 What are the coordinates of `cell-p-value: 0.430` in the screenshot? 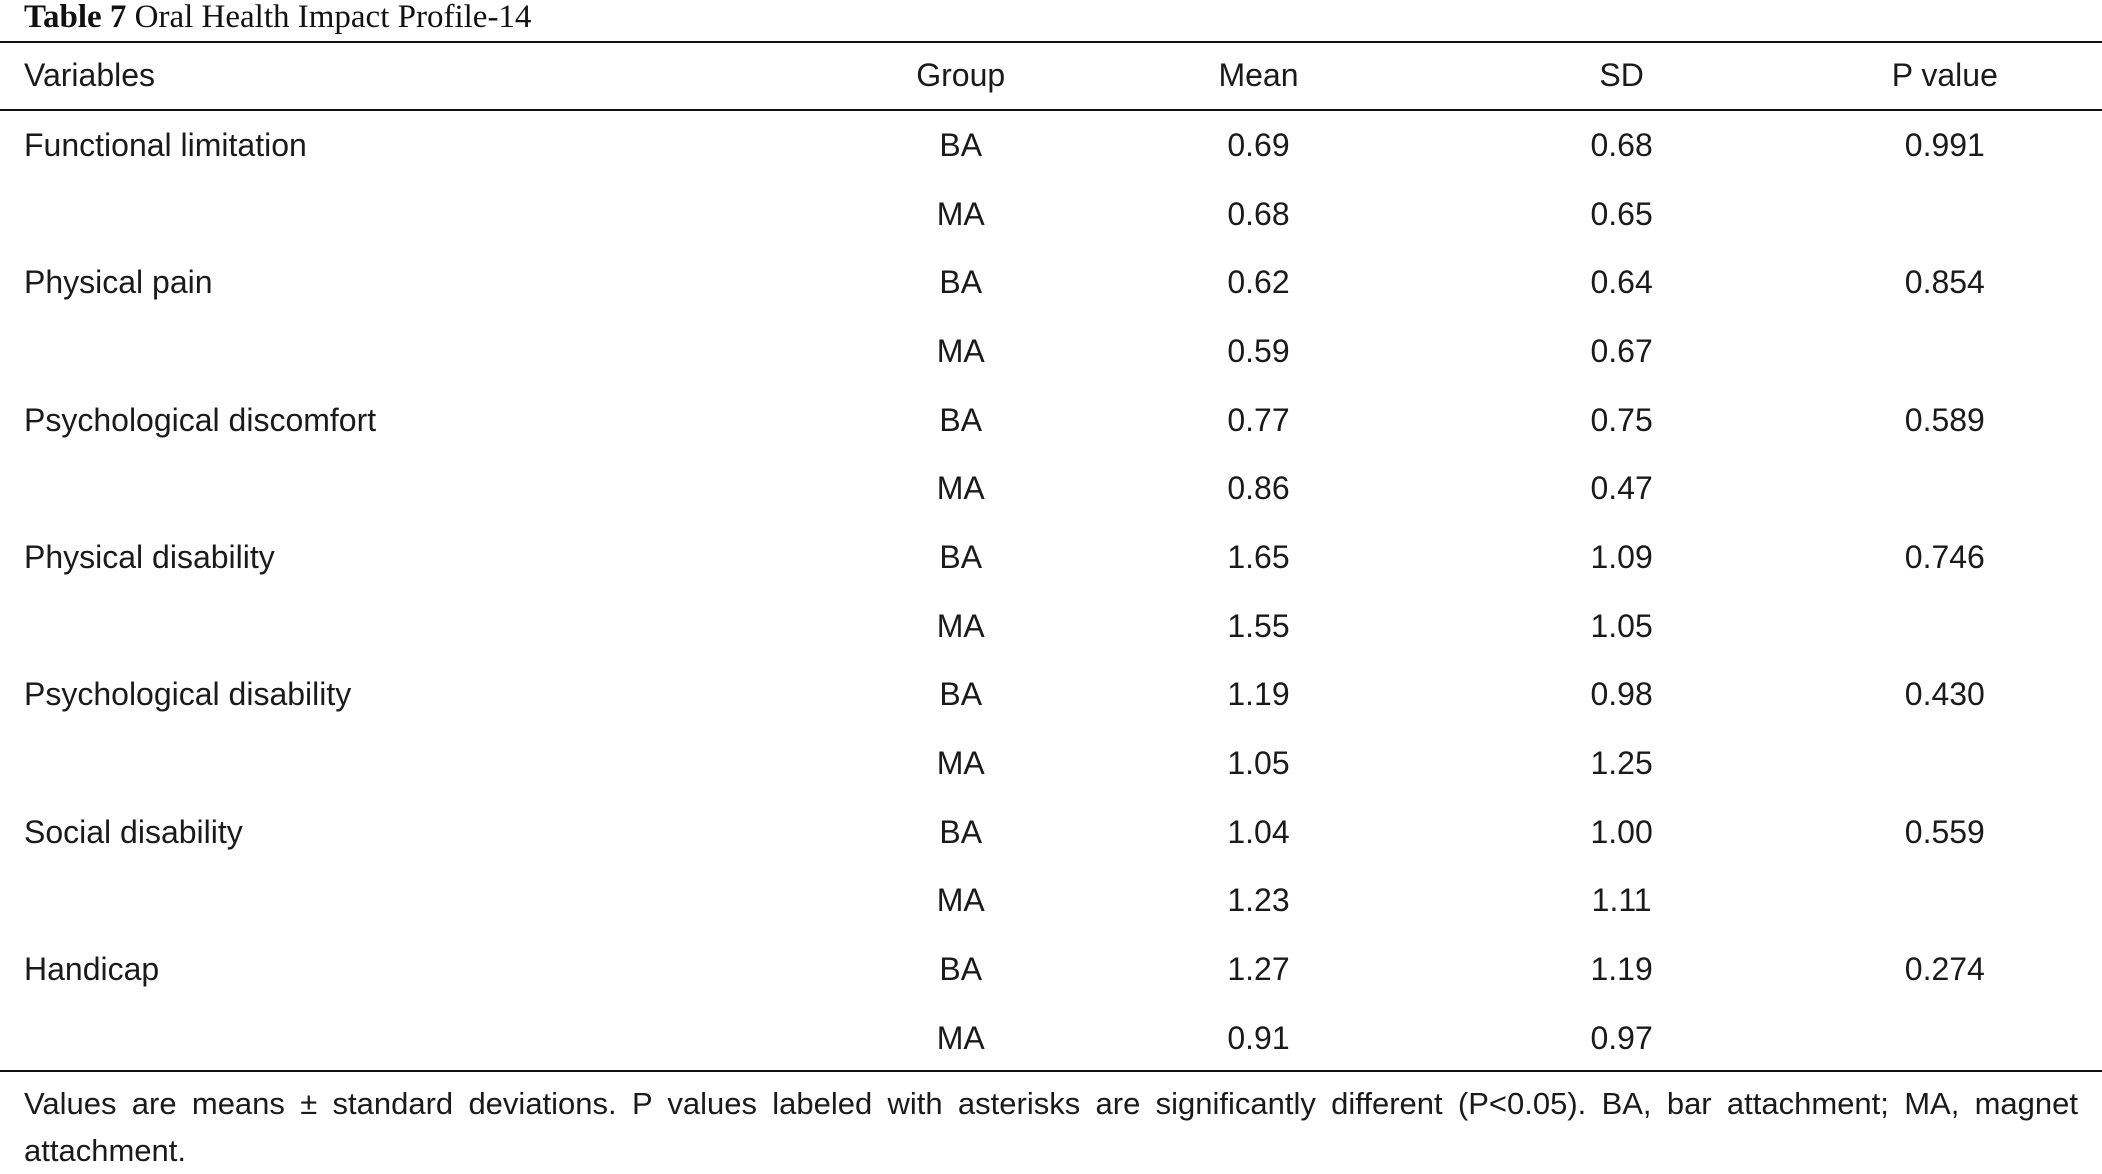 It's located at (1944, 694).